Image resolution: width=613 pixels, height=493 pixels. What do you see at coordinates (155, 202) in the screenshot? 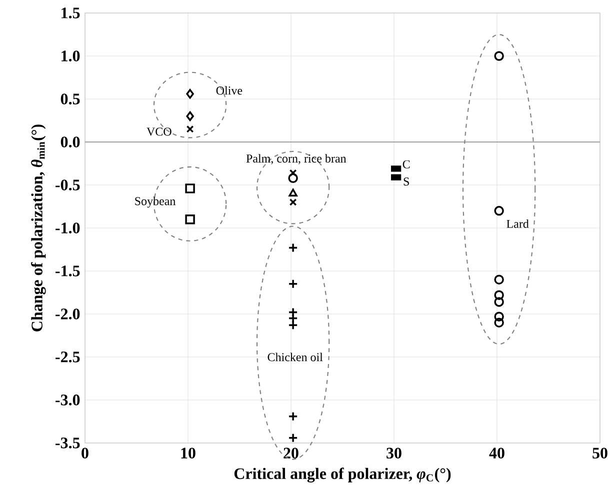
I see `annotation: Soybean` at bounding box center [155, 202].